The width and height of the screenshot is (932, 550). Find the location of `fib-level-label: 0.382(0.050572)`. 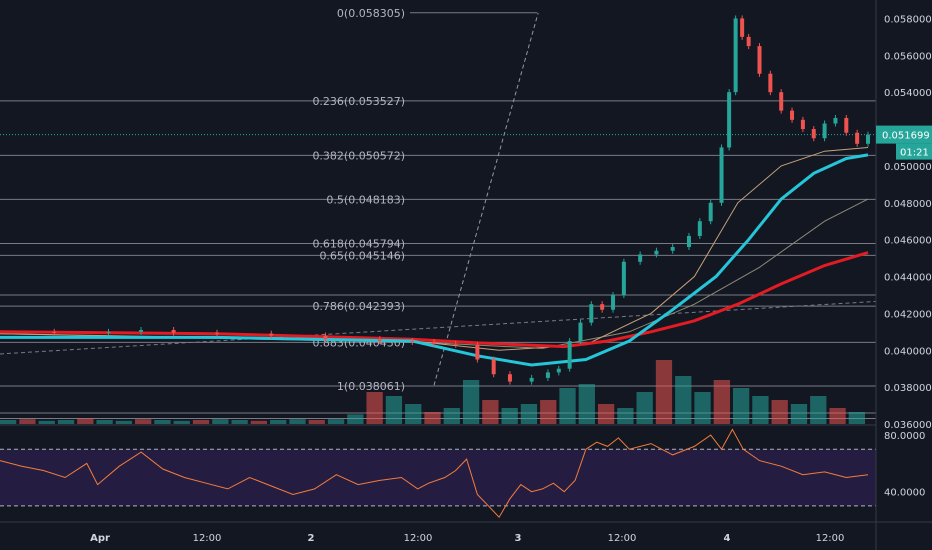

fib-level-label: 0.382(0.050572) is located at coordinates (358, 155).